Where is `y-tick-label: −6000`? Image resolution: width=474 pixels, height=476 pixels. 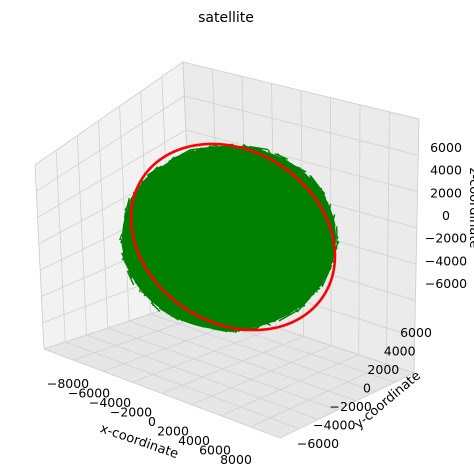
y-tick-label: −6000 is located at coordinates (318, 443).